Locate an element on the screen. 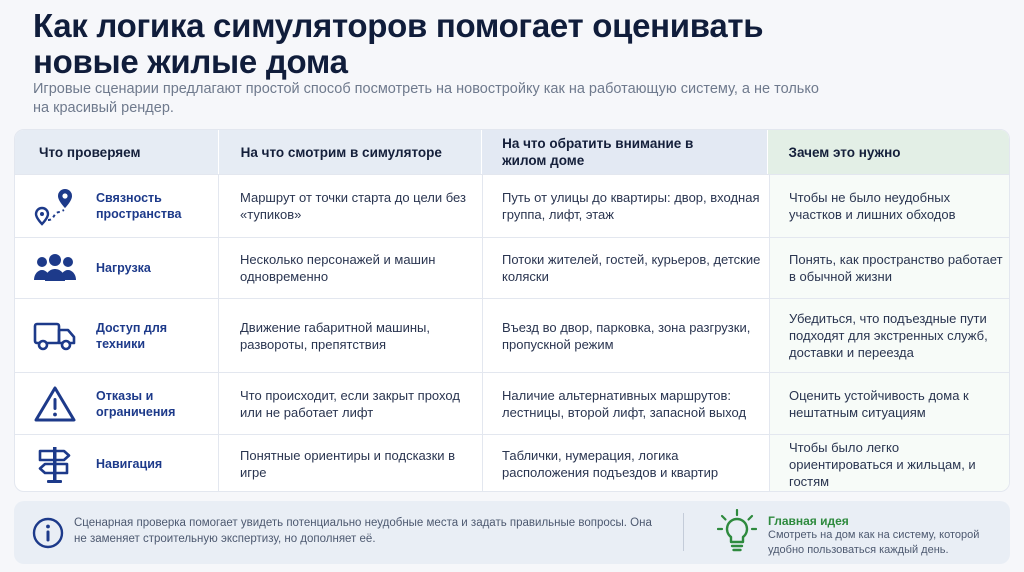  warning-triangle-icon is located at coordinates (55, 404).